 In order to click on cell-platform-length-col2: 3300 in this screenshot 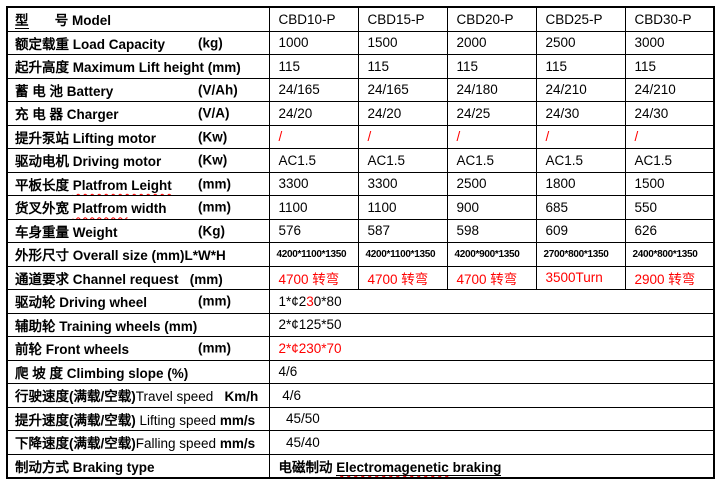, I will do `click(402, 183)`.